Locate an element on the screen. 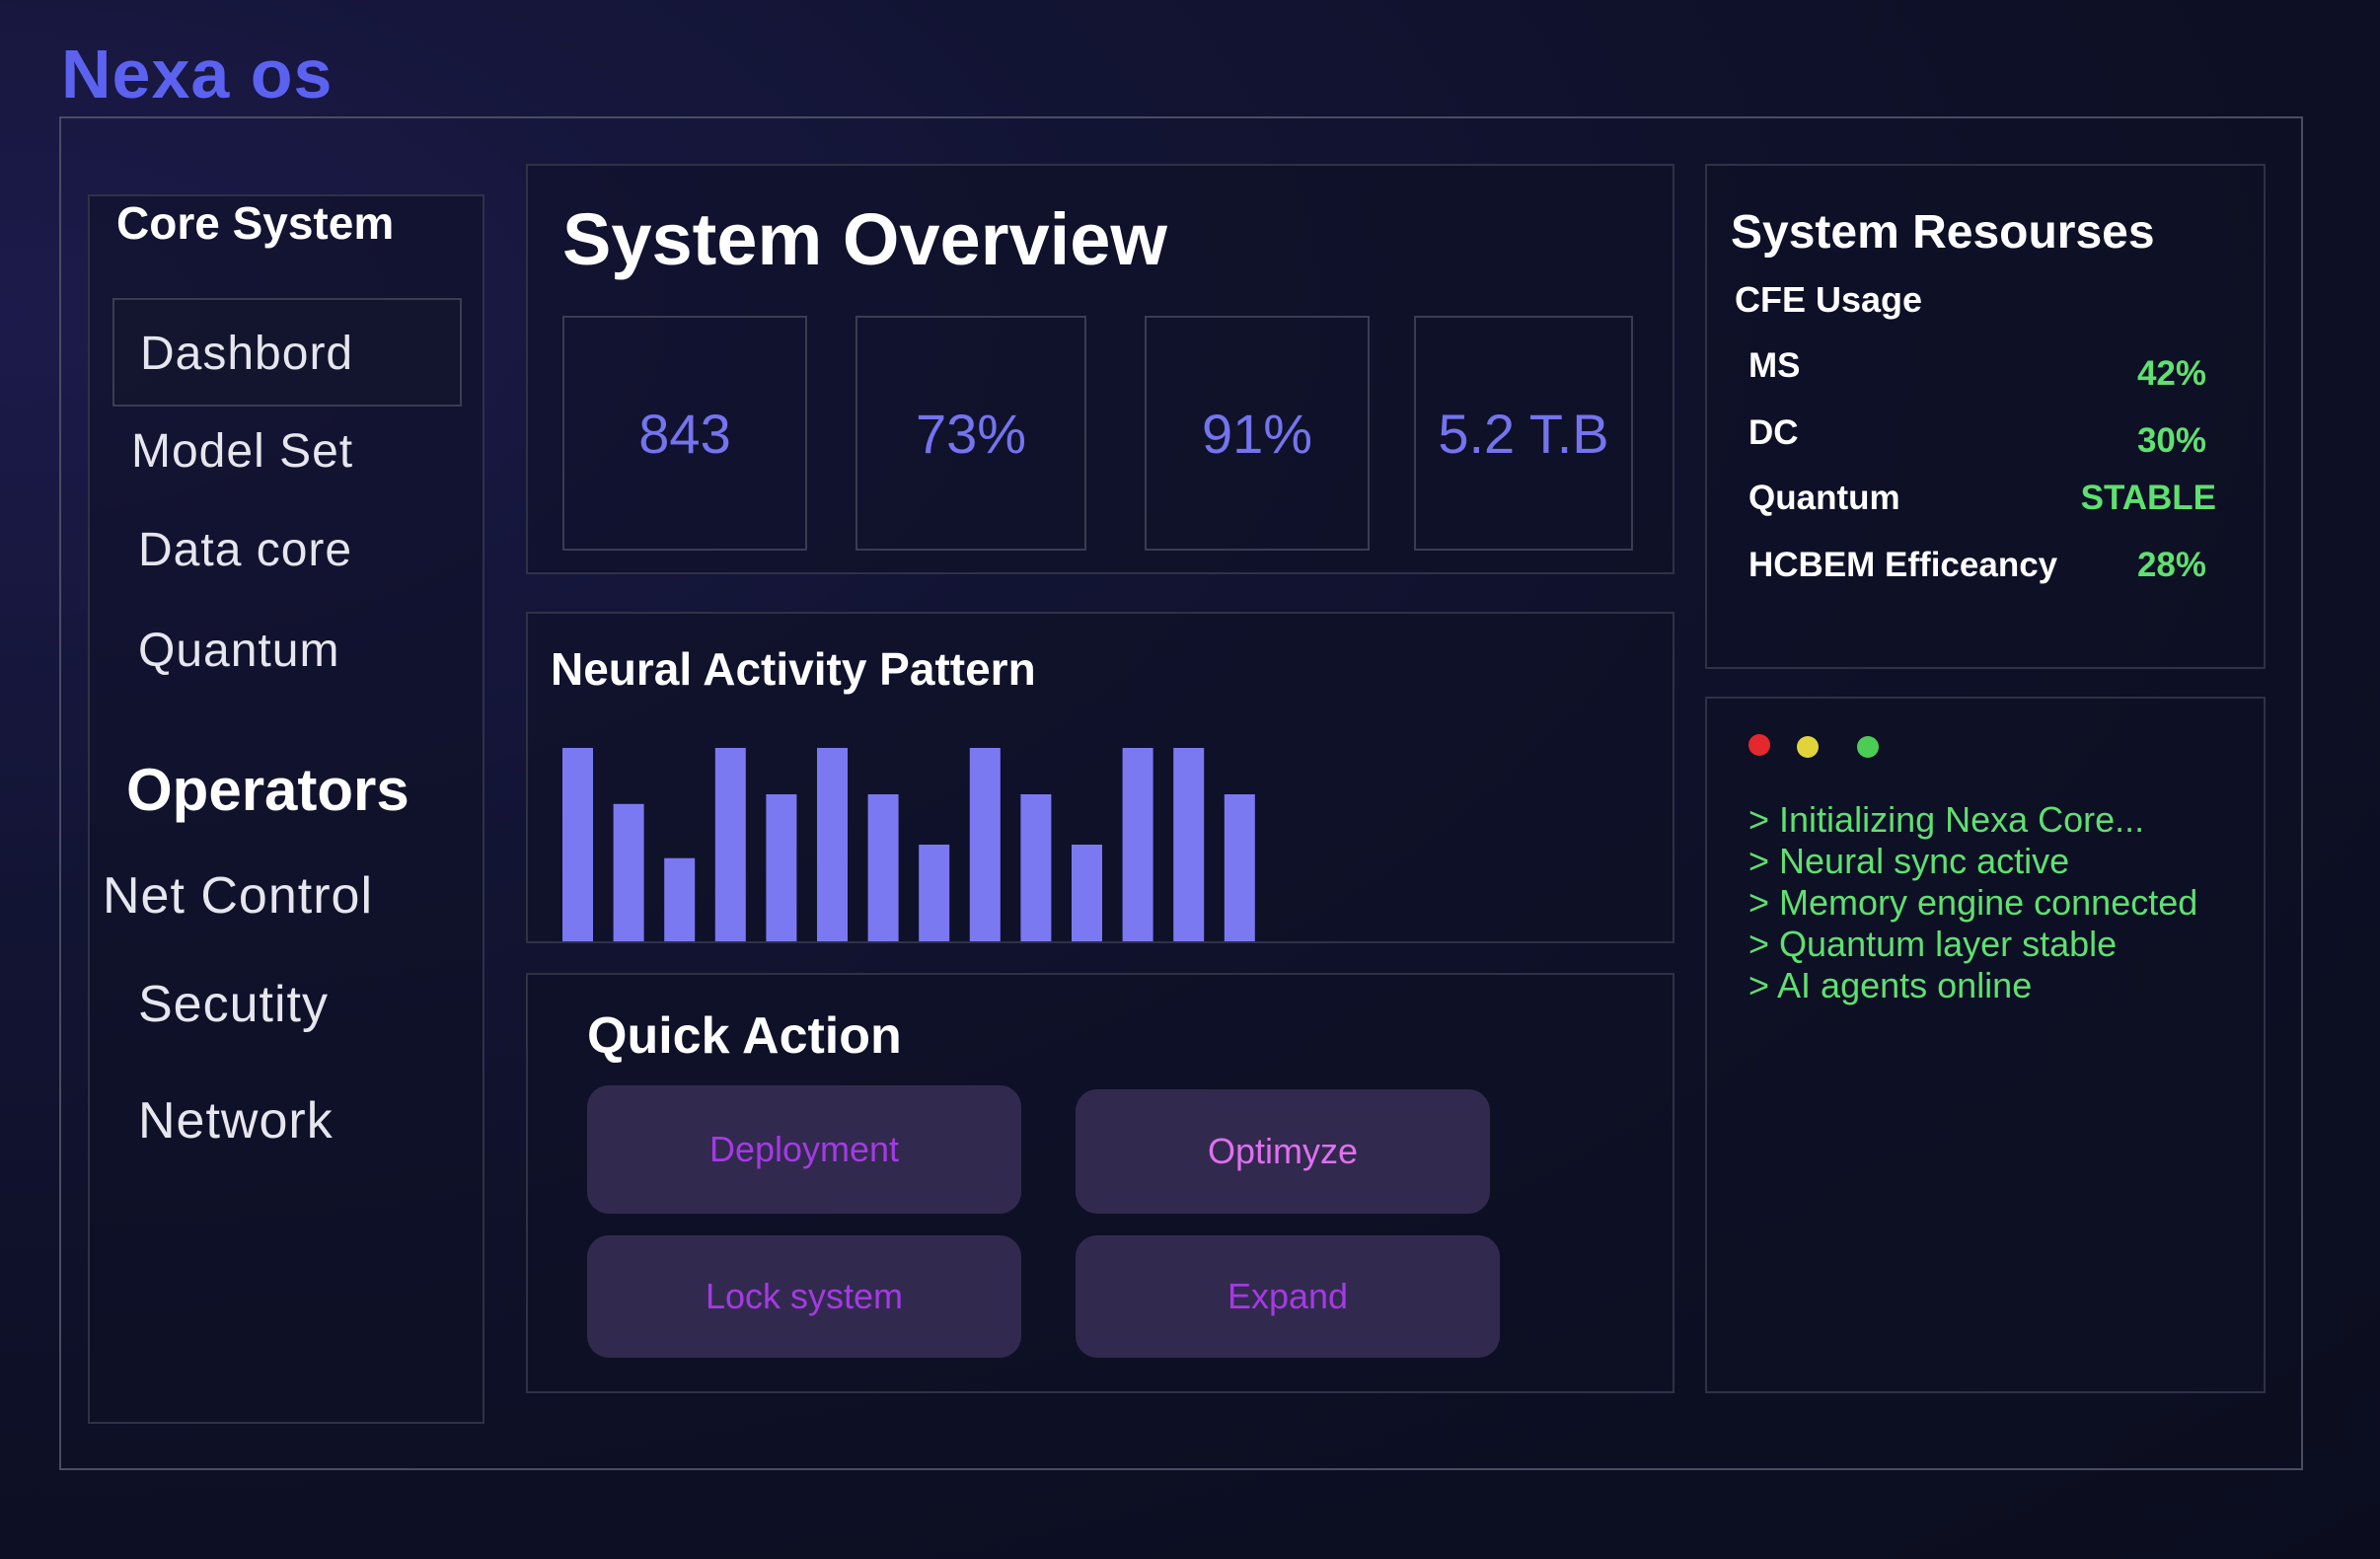  sidebar-item-net-control: Net Control is located at coordinates (238, 896).